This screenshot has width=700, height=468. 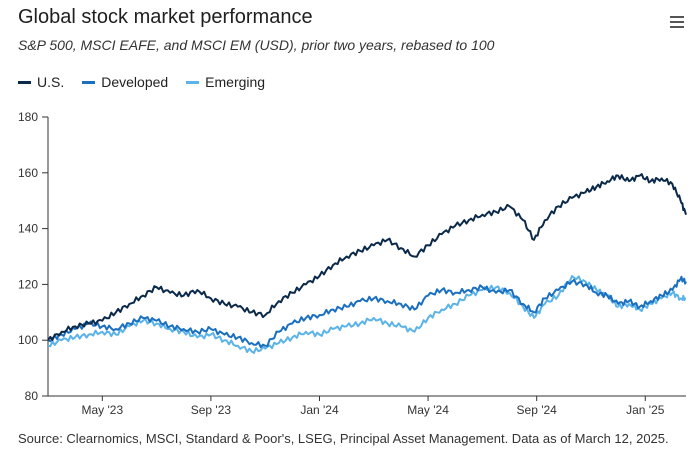 What do you see at coordinates (645, 410) in the screenshot?
I see `x-tick-label-5: Jan '25` at bounding box center [645, 410].